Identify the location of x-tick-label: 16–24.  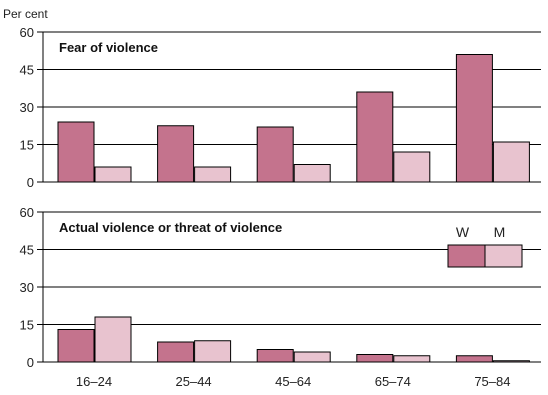
(94, 381).